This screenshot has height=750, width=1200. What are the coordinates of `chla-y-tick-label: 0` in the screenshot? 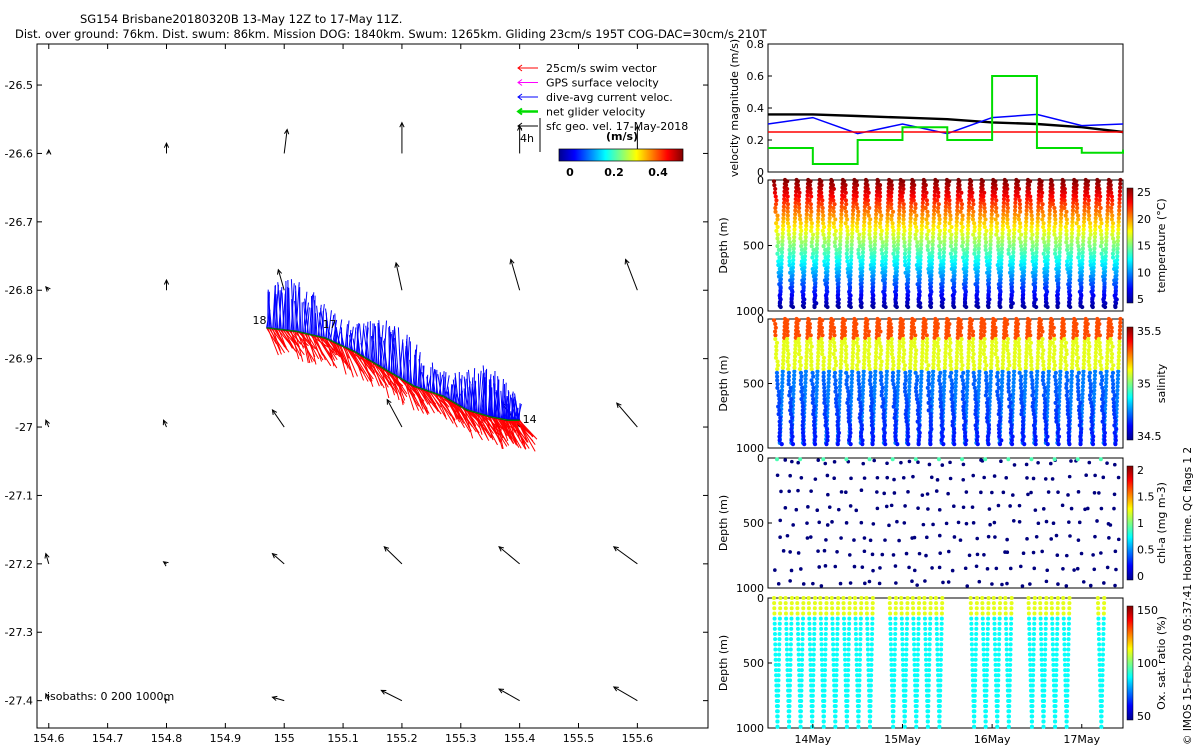 It's located at (760, 458).